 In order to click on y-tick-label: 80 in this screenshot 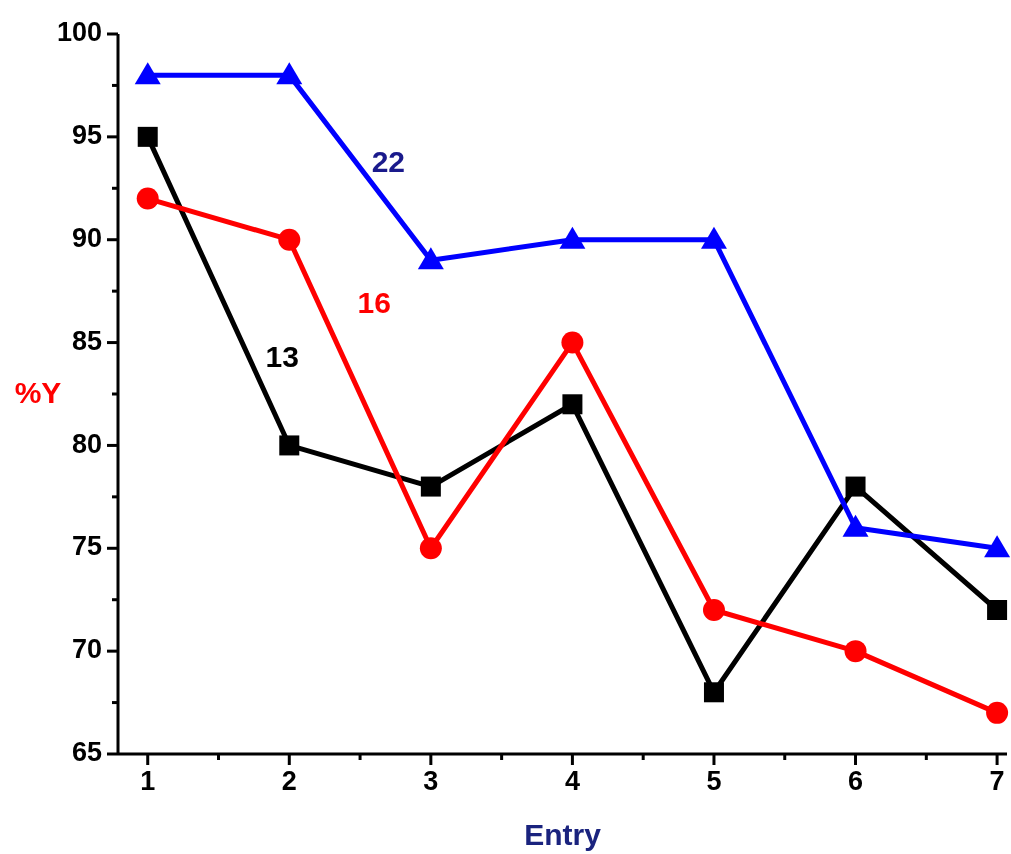, I will do `click(86, 443)`.